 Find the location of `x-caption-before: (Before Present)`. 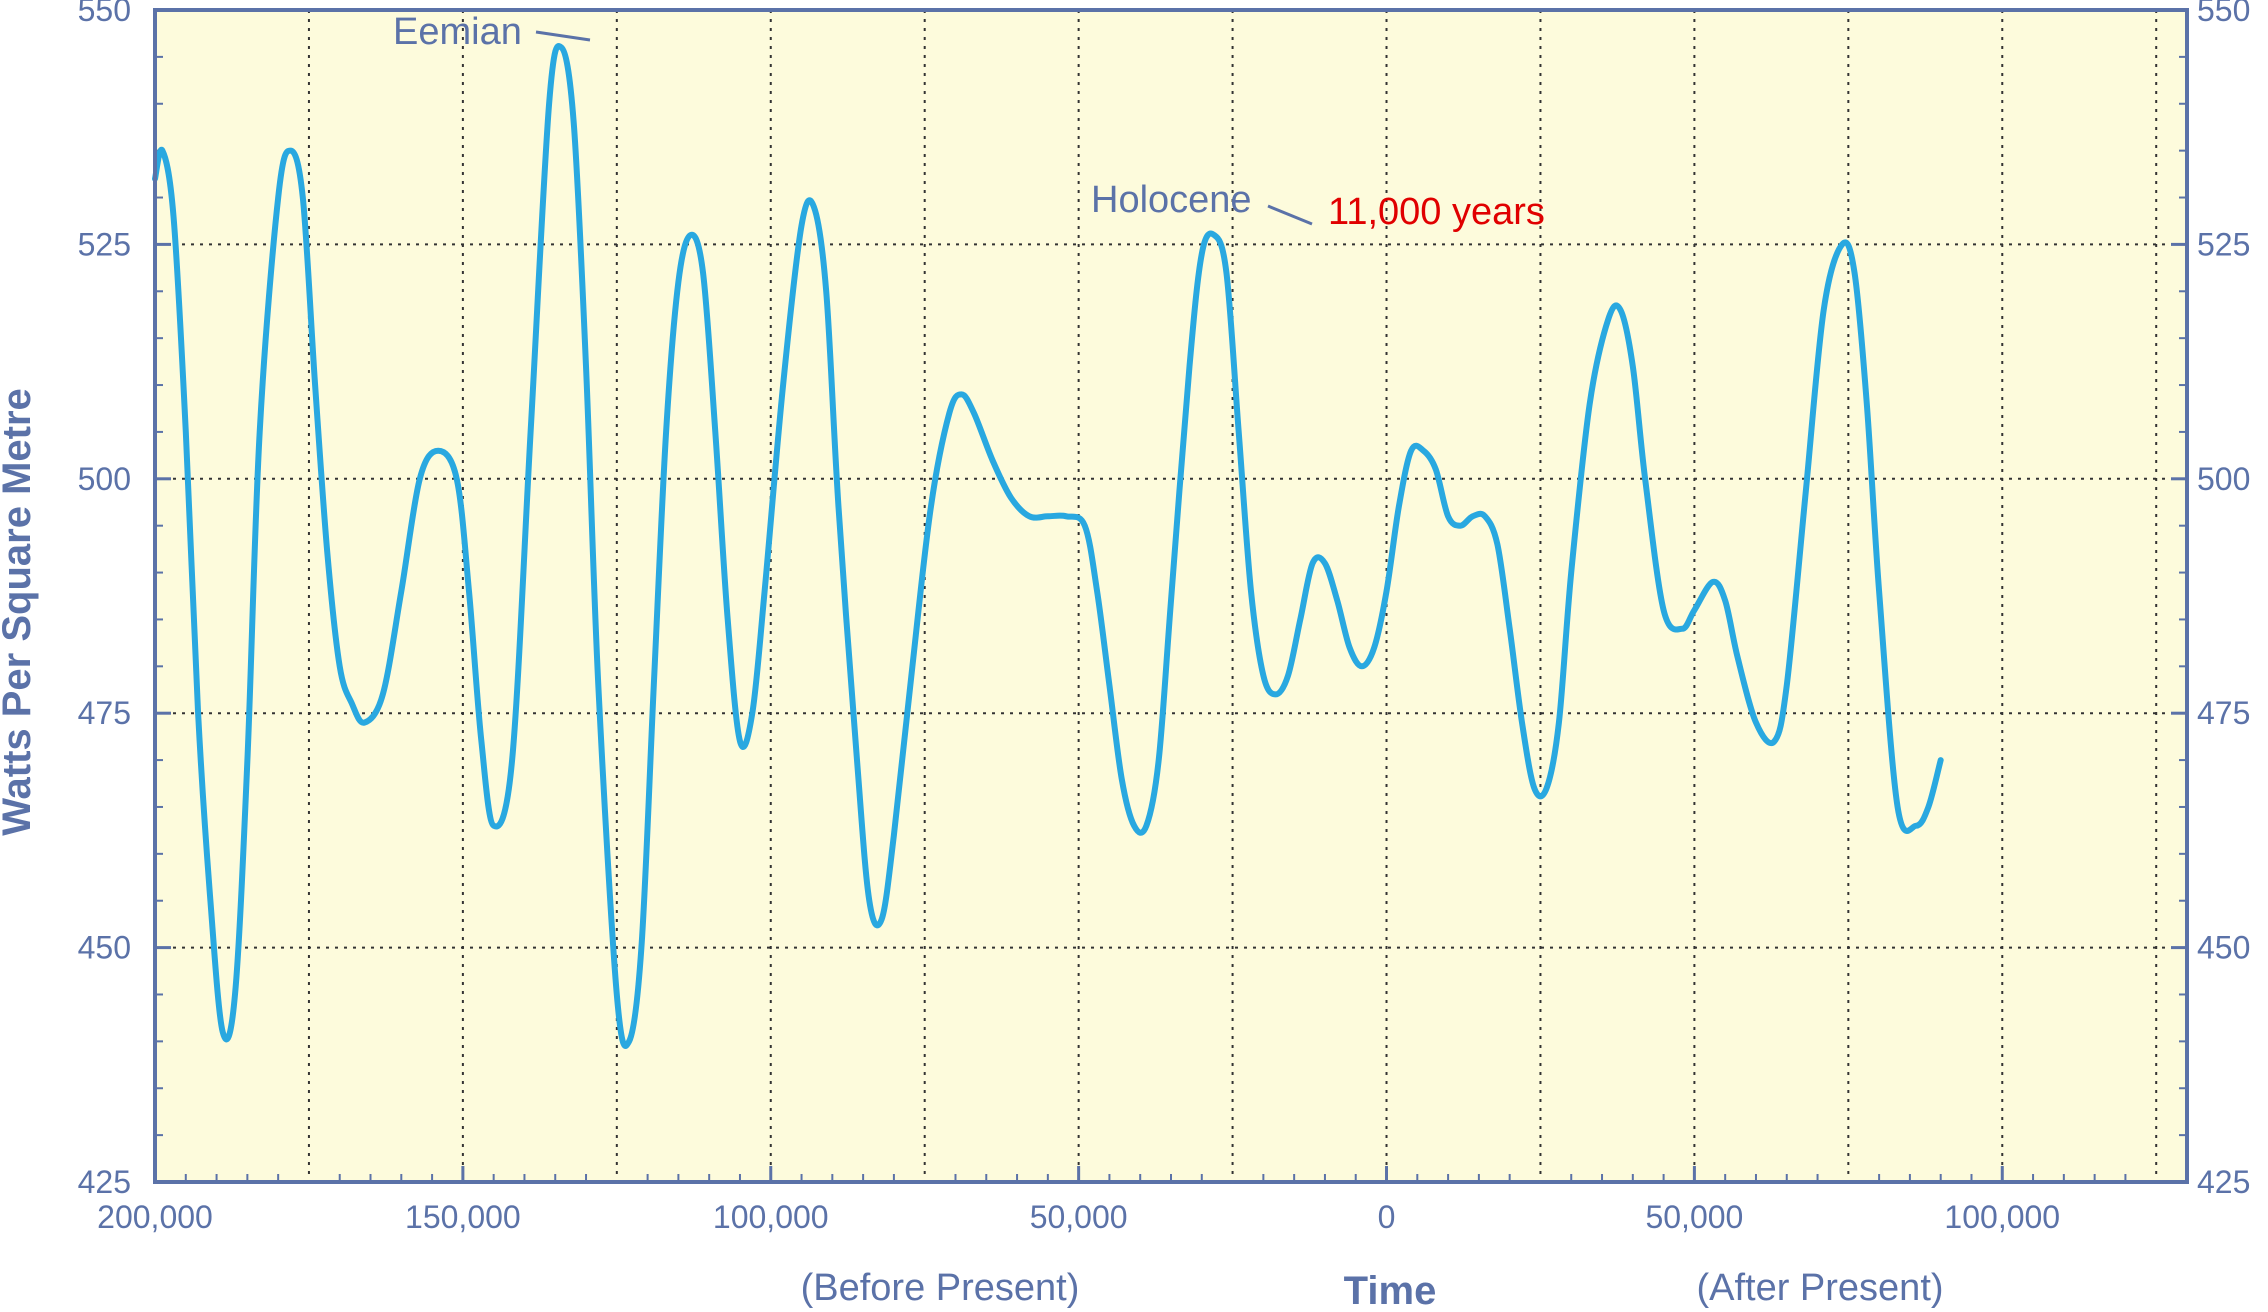

x-caption-before: (Before Present) is located at coordinates (940, 1288).